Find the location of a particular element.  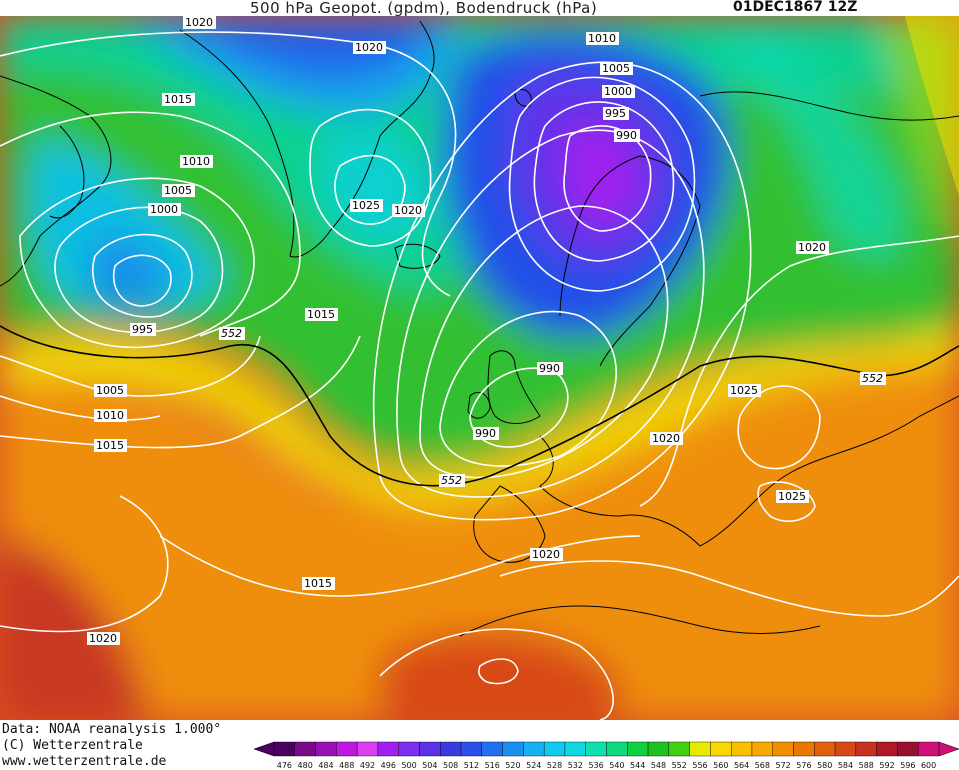

colorbar-tick-label: 556 is located at coordinates (699, 765).